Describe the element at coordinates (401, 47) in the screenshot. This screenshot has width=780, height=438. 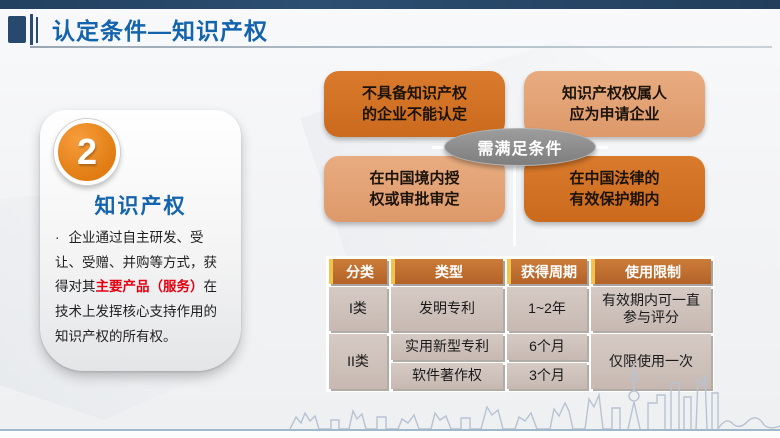
I see `title-underline` at that location.